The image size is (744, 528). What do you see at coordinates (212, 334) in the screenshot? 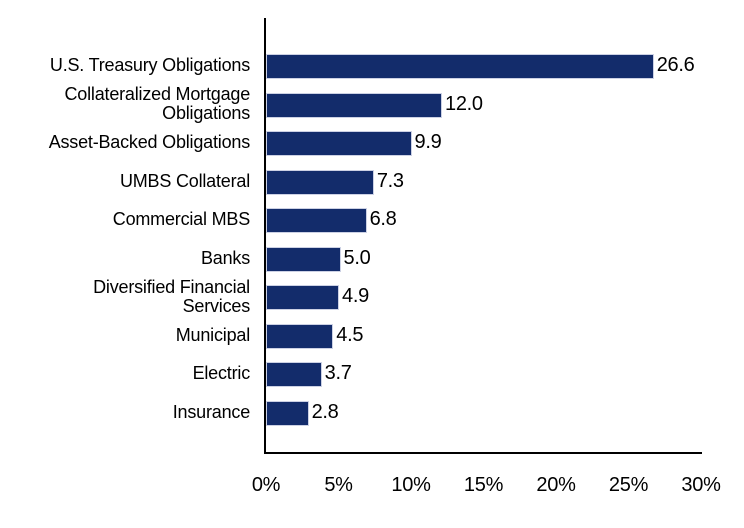
I see `category-label: Municipal` at bounding box center [212, 334].